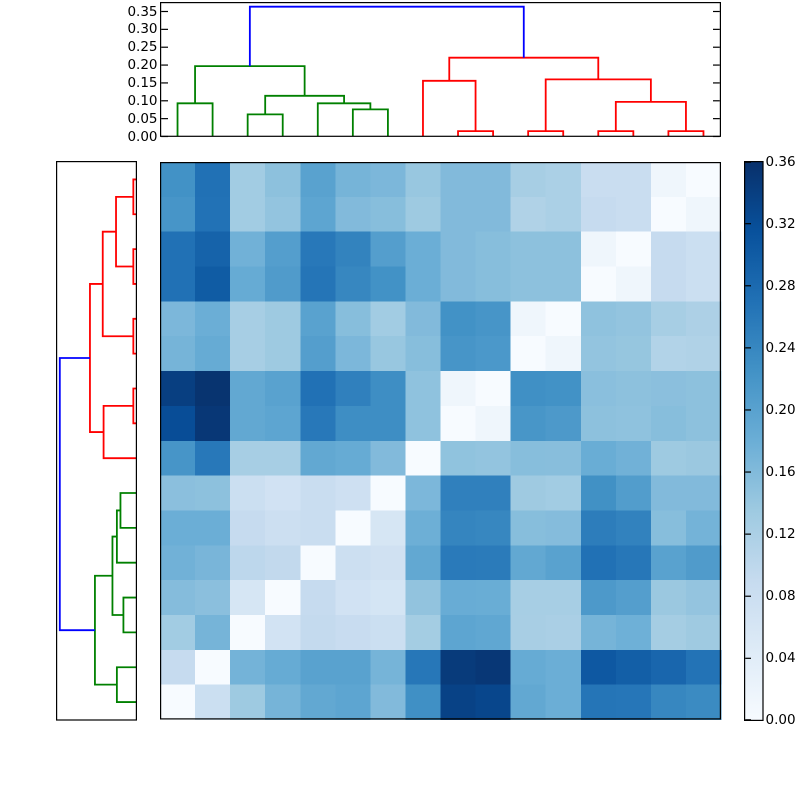  Describe the element at coordinates (343, 119) in the screenshot. I see `dendrogram-link-g4` at that location.